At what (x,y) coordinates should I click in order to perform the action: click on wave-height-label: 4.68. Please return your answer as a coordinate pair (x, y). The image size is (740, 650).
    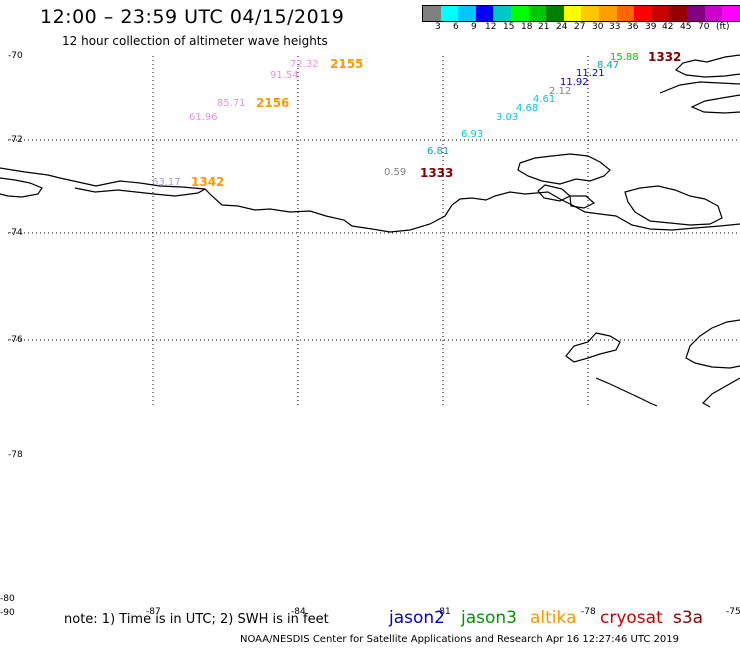
    Looking at the image, I should click on (527, 108).